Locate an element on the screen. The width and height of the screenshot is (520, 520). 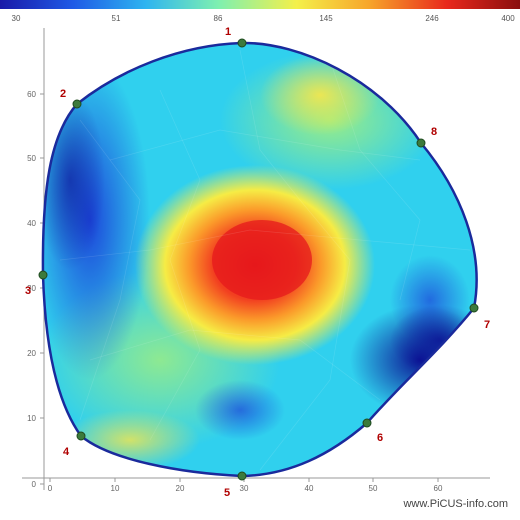
y-tick-label: 40 is located at coordinates (31, 223).